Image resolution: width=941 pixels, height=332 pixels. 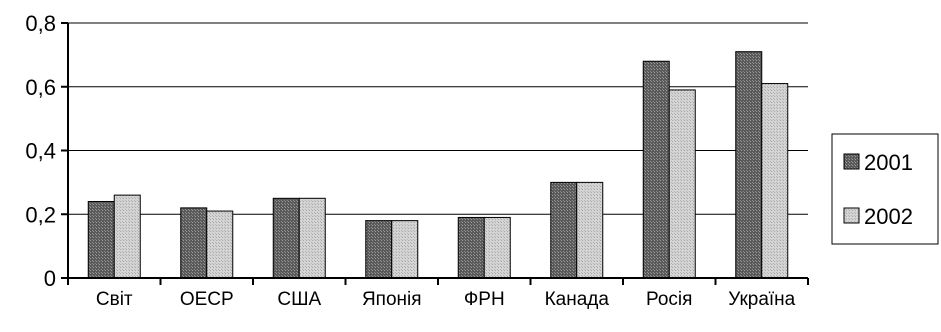 What do you see at coordinates (446, 299) in the screenshot?
I see `x-tick-labels: Світ ОЕСР США Японія ФРН Канада Росія Україна` at bounding box center [446, 299].